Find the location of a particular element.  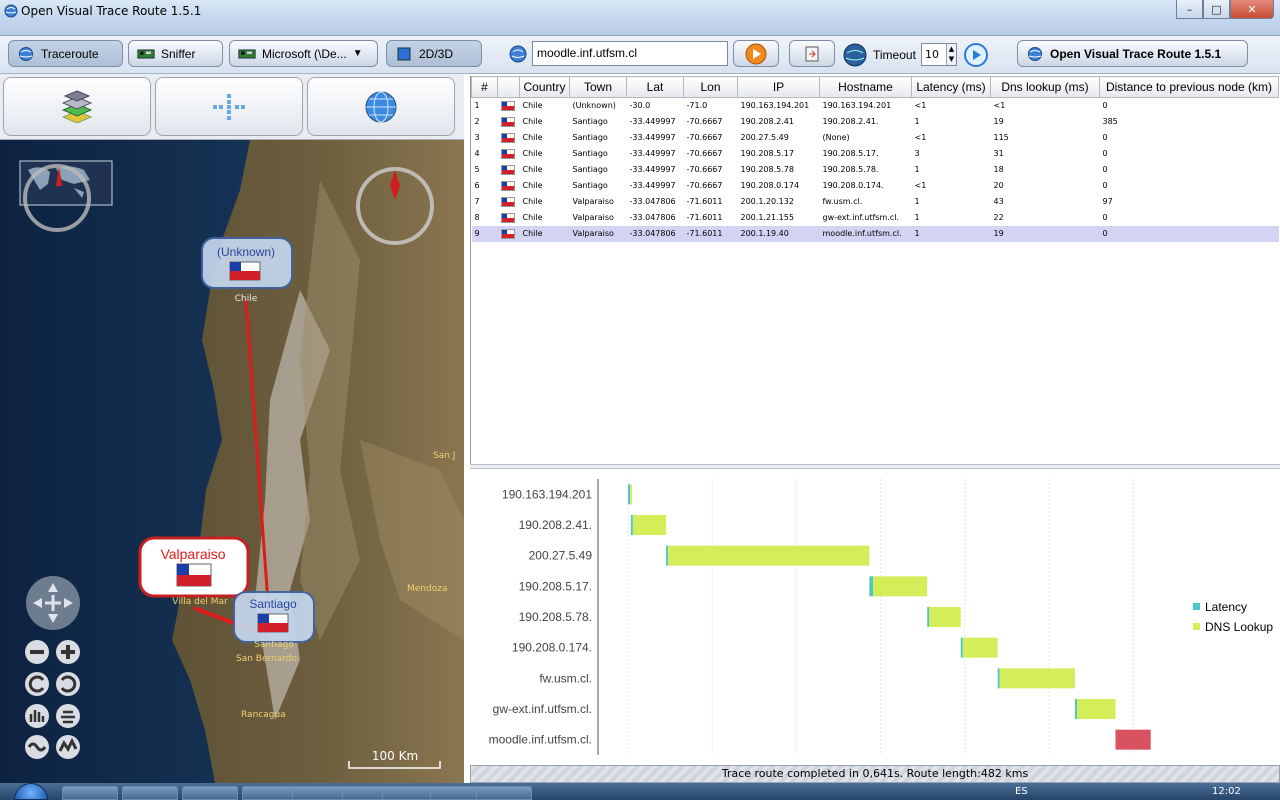

map-node-valparaiso: Valparaiso Villa del Mar is located at coordinates (194, 571).